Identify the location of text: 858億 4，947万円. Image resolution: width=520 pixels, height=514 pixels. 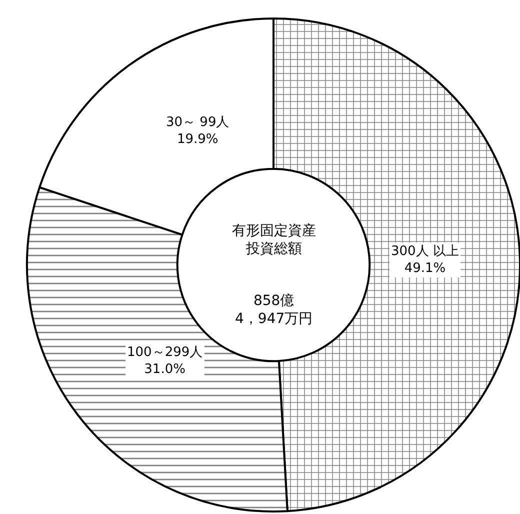
(274, 310).